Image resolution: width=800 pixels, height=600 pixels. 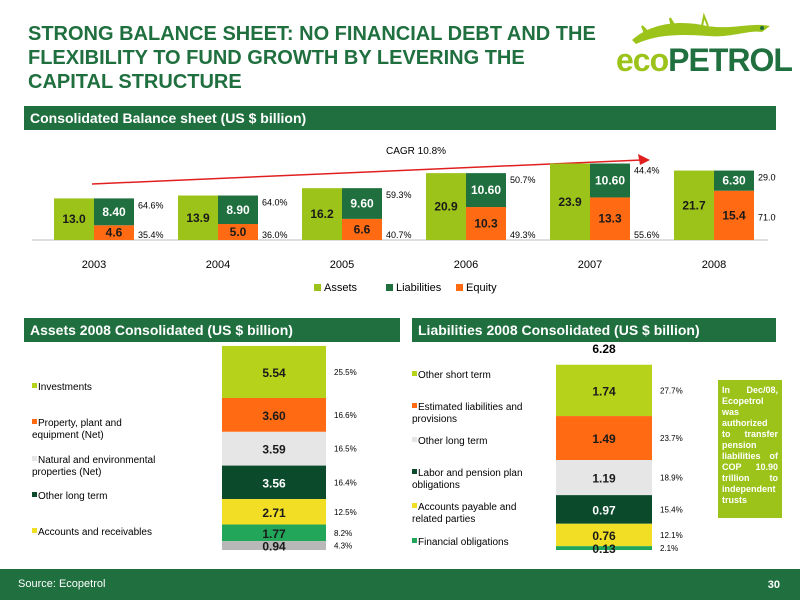 I want to click on assets-value-label: 16.2, so click(x=322, y=214).